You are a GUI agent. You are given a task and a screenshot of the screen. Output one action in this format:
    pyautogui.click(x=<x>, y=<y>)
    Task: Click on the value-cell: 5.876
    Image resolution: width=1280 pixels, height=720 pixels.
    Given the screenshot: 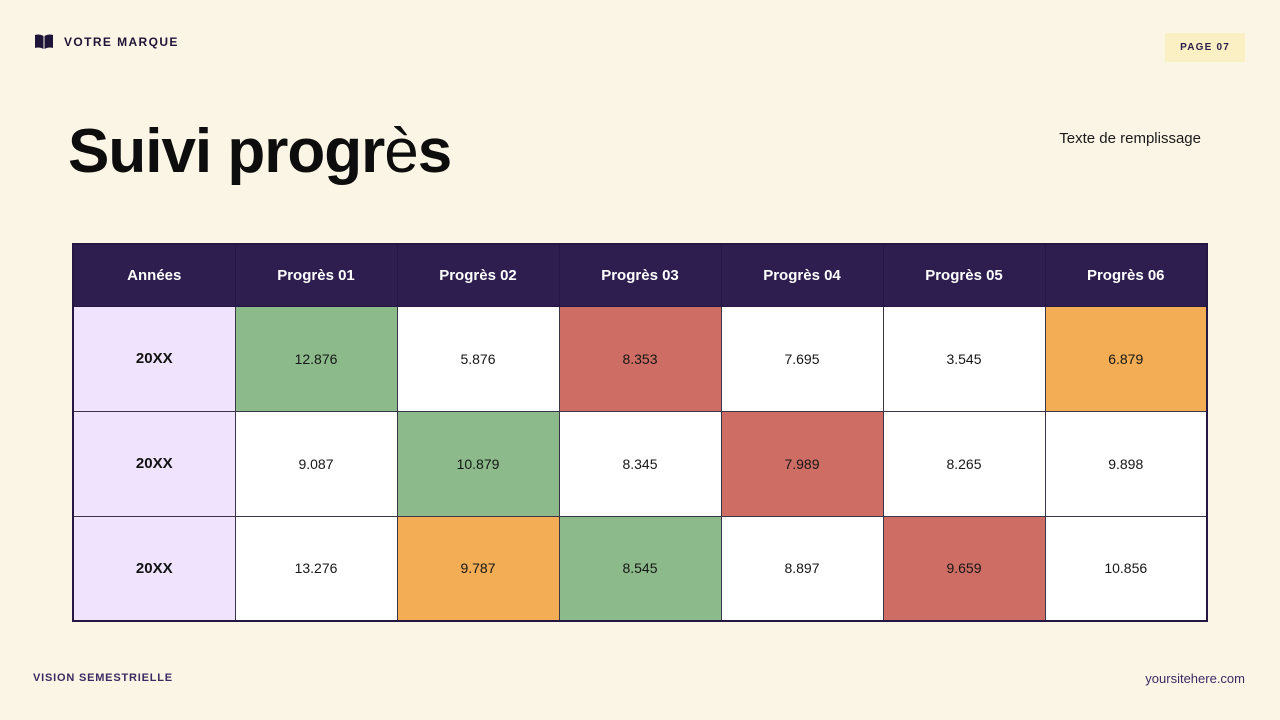 What is the action you would take?
    pyautogui.click(x=478, y=358)
    